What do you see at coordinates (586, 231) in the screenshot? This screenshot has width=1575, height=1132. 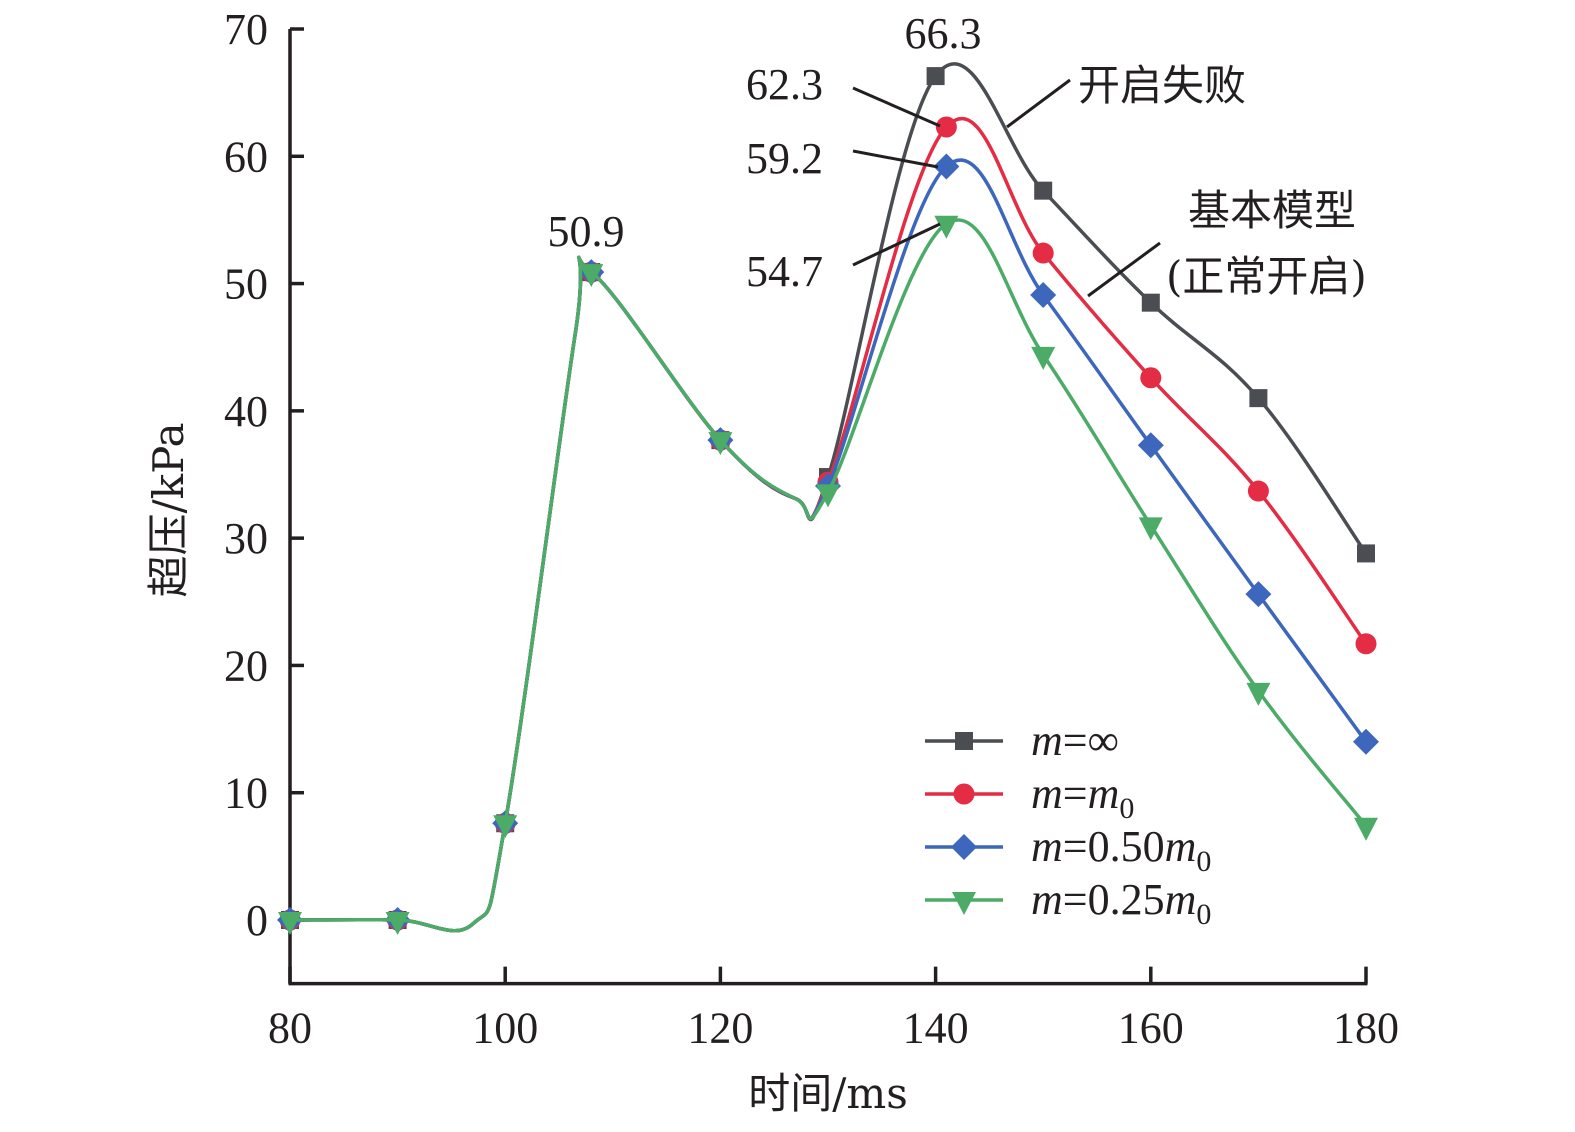 I see `annotation-peak-50-9: 50.9` at bounding box center [586, 231].